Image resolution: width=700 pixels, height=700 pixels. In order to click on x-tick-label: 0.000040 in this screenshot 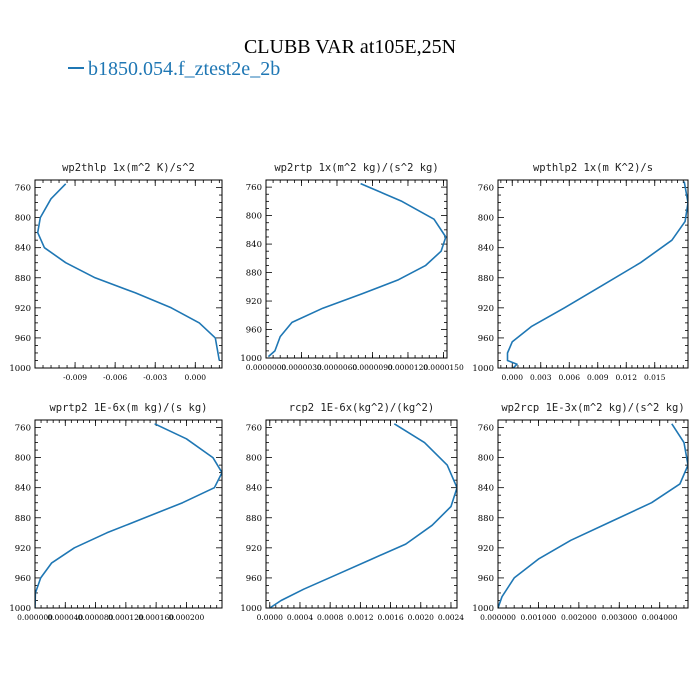, I will do `click(65, 617)`.